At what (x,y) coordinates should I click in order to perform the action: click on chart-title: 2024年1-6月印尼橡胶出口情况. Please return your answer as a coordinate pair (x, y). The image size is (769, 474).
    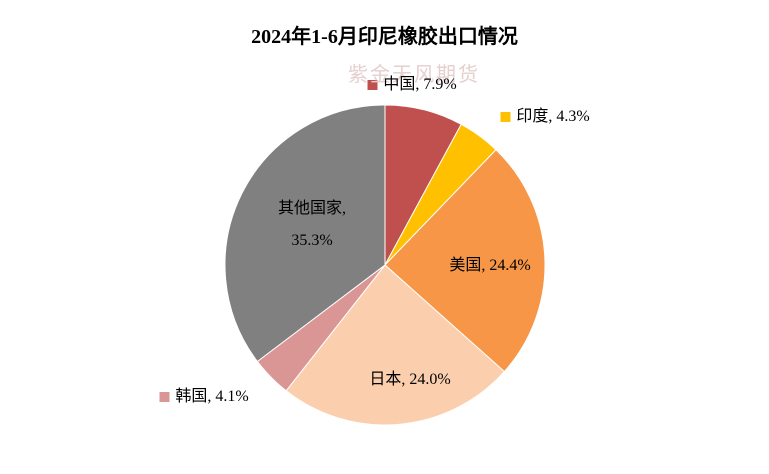
    Looking at the image, I should click on (384, 37).